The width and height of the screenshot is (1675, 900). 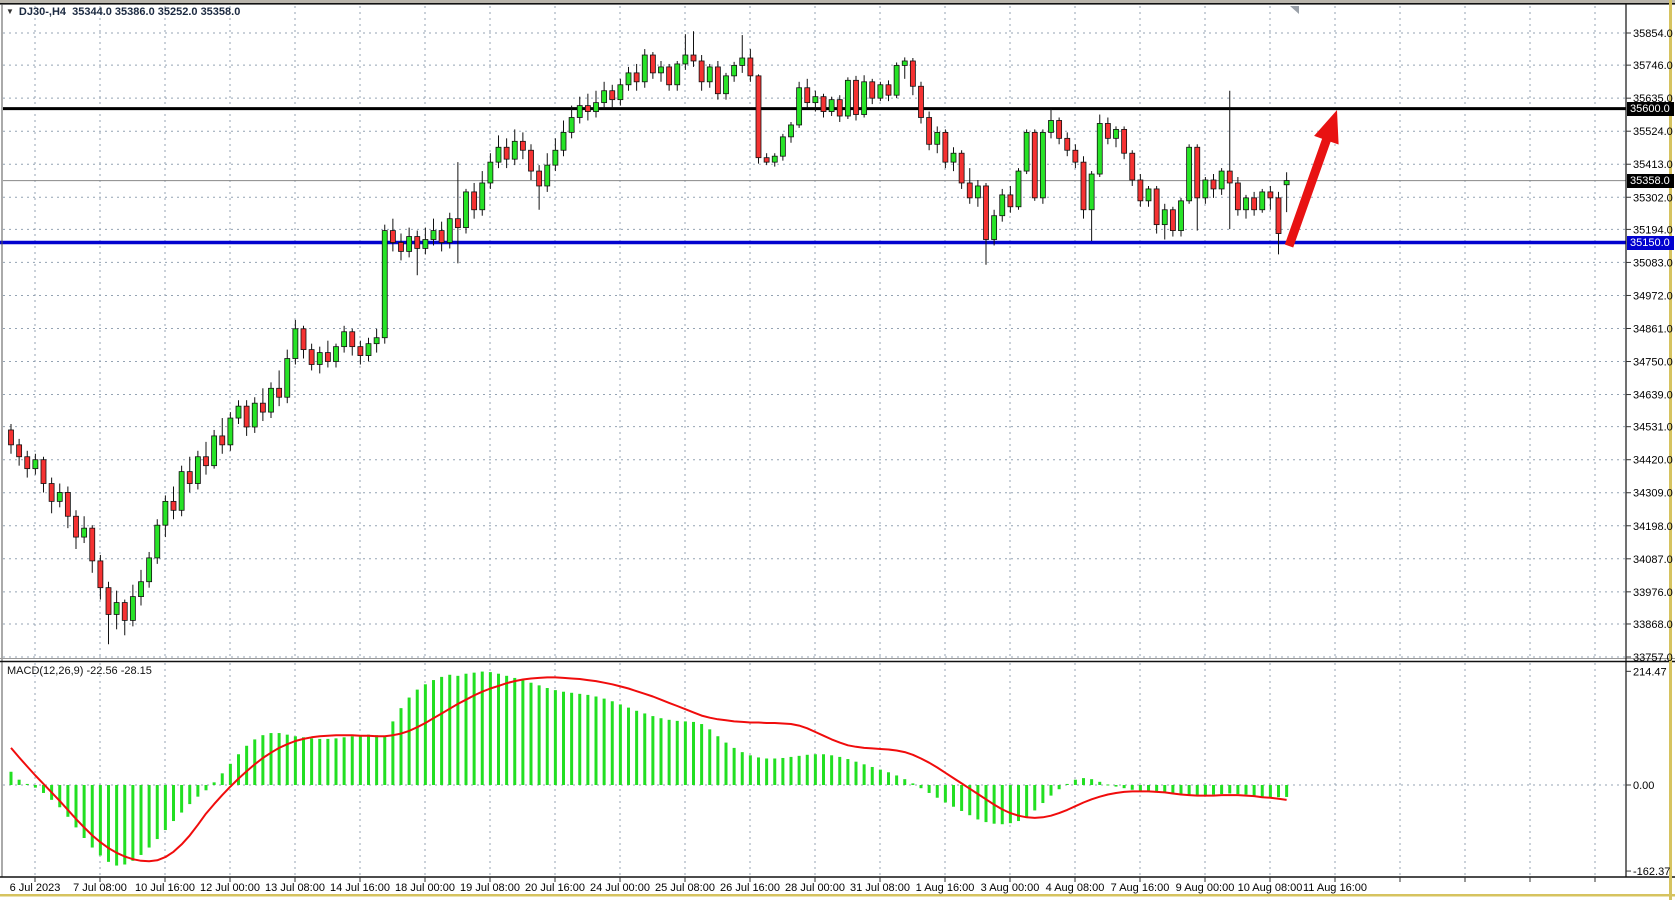 What do you see at coordinates (1653, 625) in the screenshot?
I see `price-axis-label: 33868.0` at bounding box center [1653, 625].